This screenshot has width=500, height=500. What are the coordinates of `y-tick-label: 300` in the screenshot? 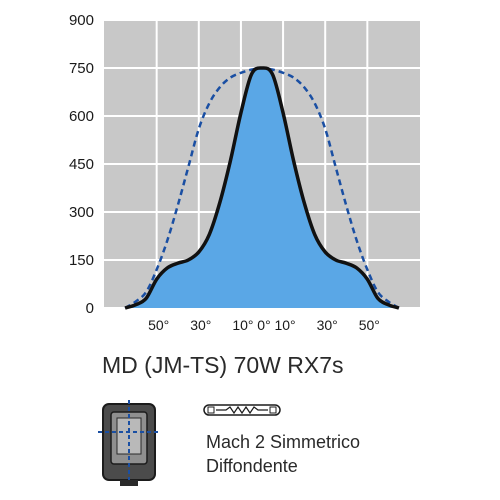 It's located at (81, 212).